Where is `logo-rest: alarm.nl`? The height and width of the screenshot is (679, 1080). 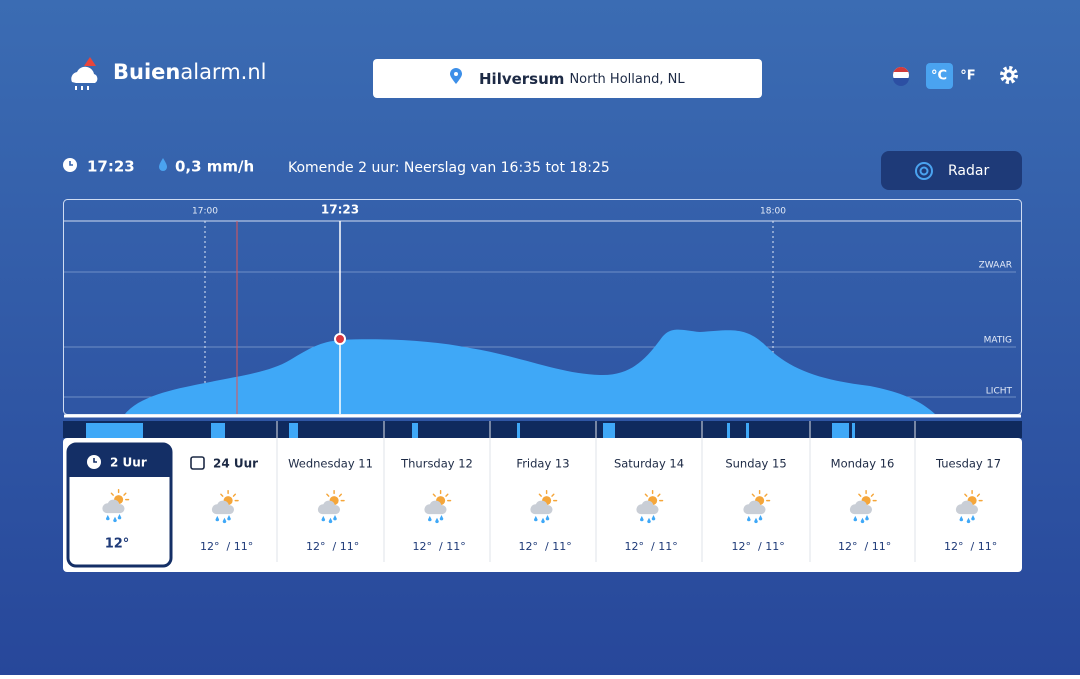
logo-rest: alarm.nl is located at coordinates (223, 72).